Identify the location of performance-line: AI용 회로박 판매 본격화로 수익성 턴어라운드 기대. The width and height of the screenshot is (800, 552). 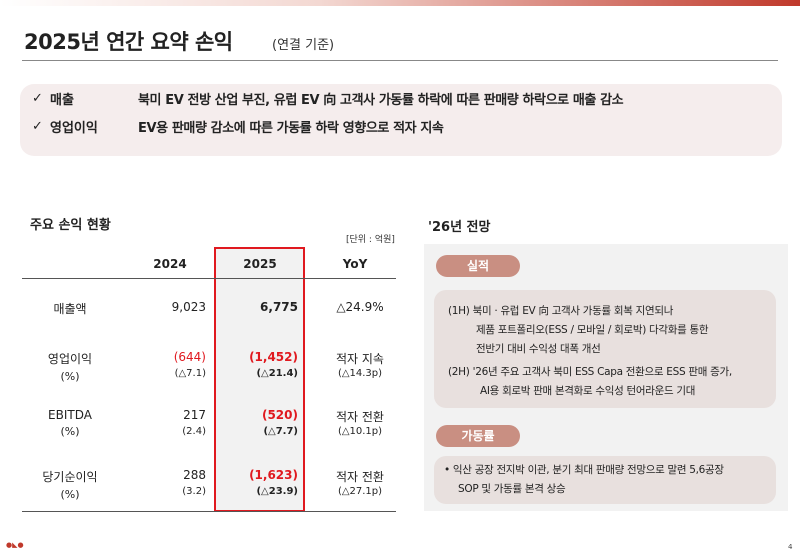
(588, 391).